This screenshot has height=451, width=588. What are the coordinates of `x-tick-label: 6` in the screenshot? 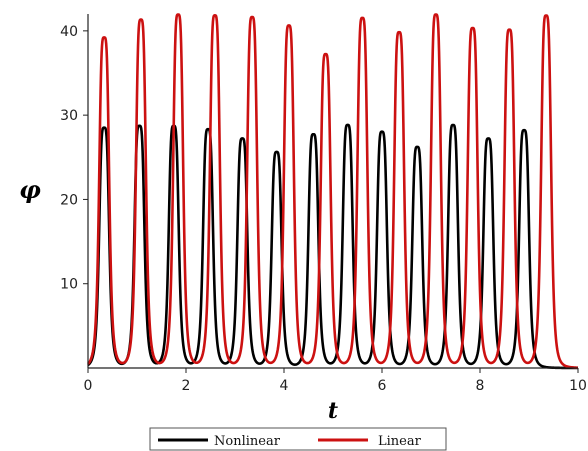 It's located at (382, 386).